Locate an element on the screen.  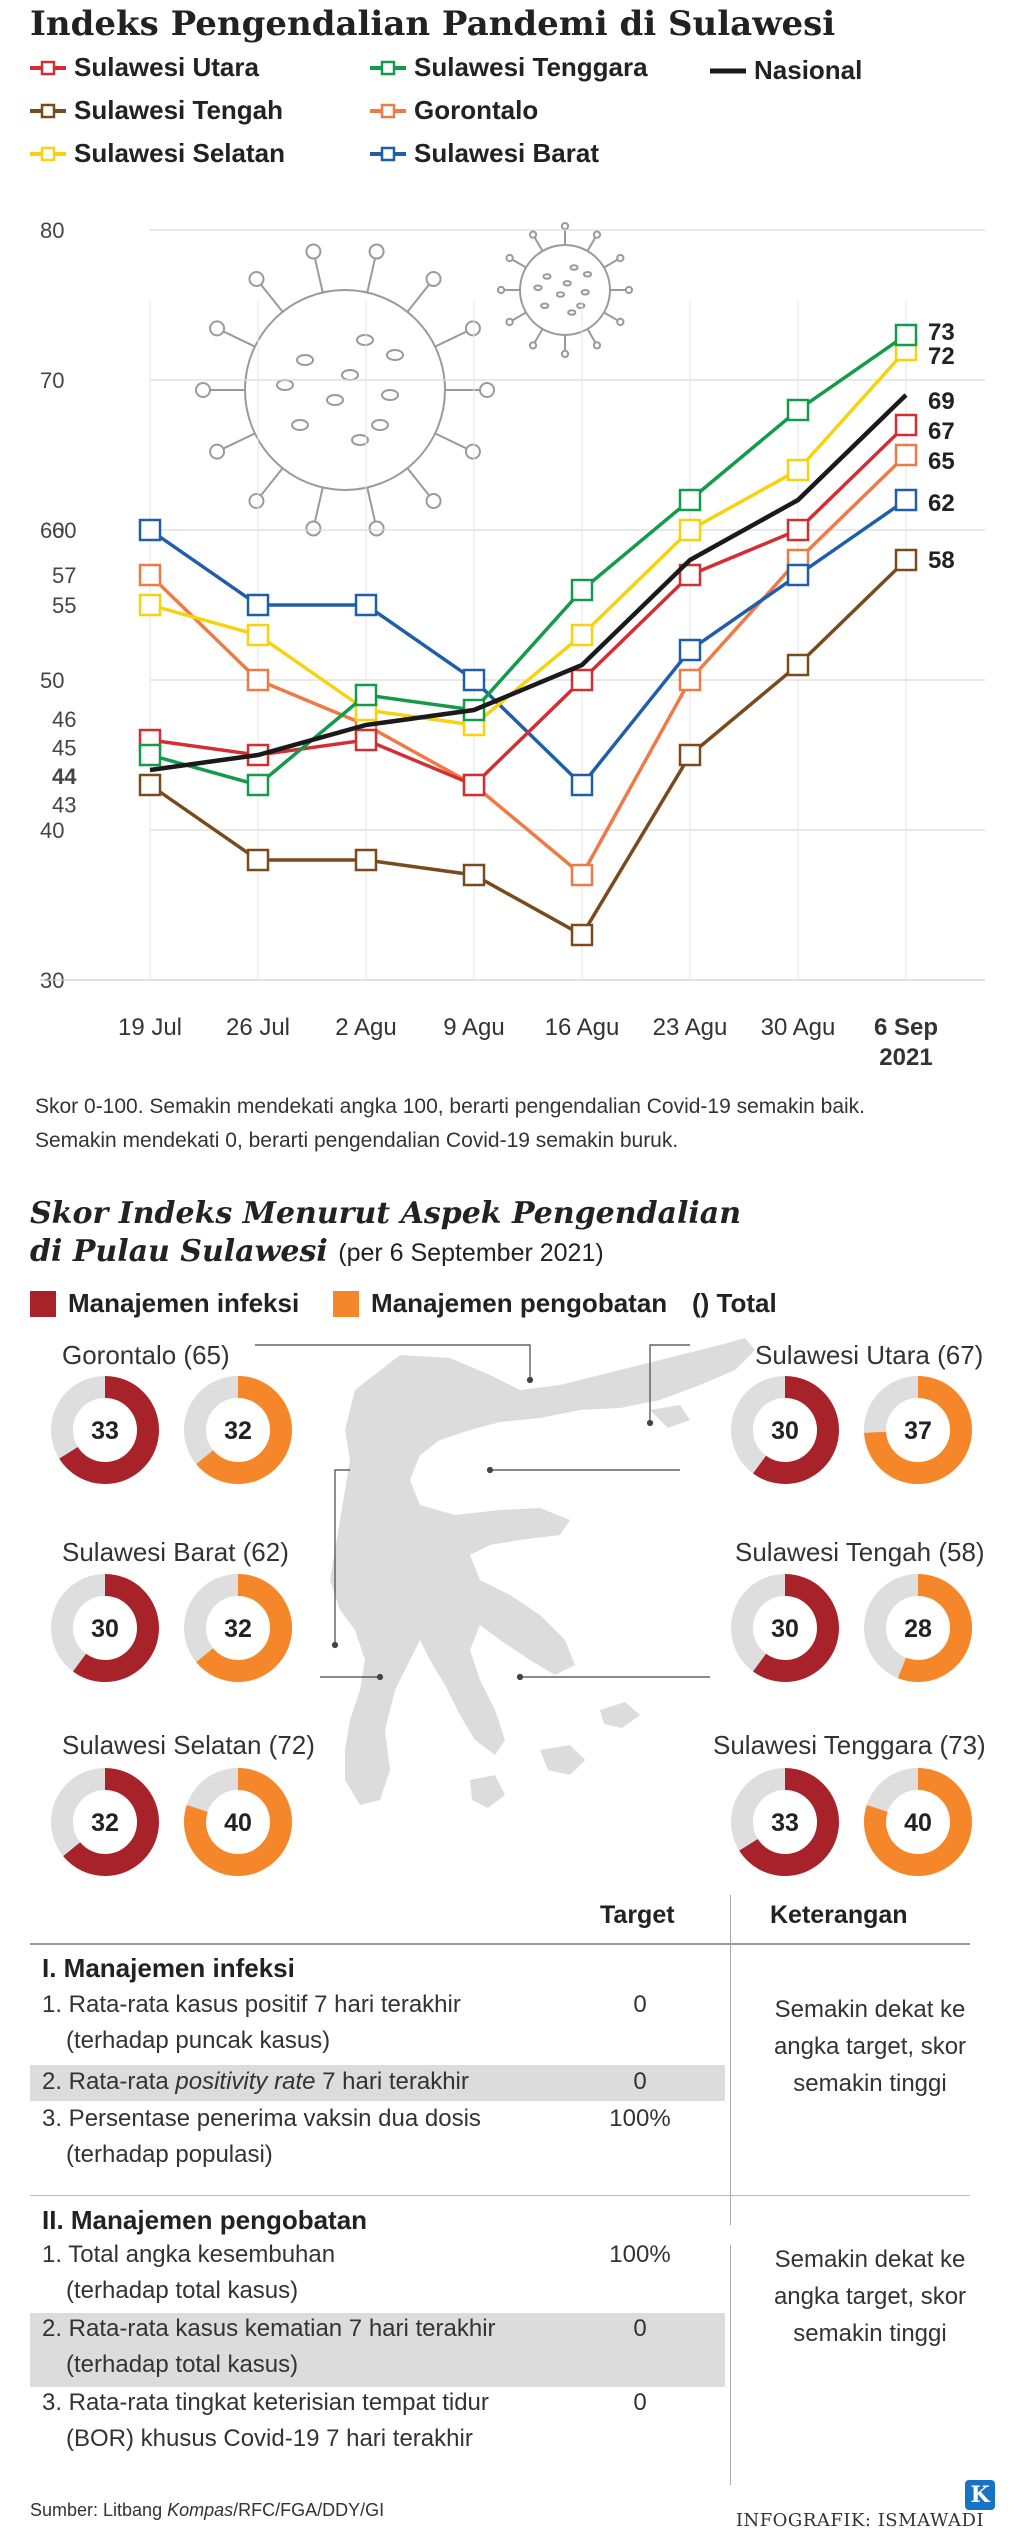
legend-swatch-sulawesi-tengah is located at coordinates (48, 110).